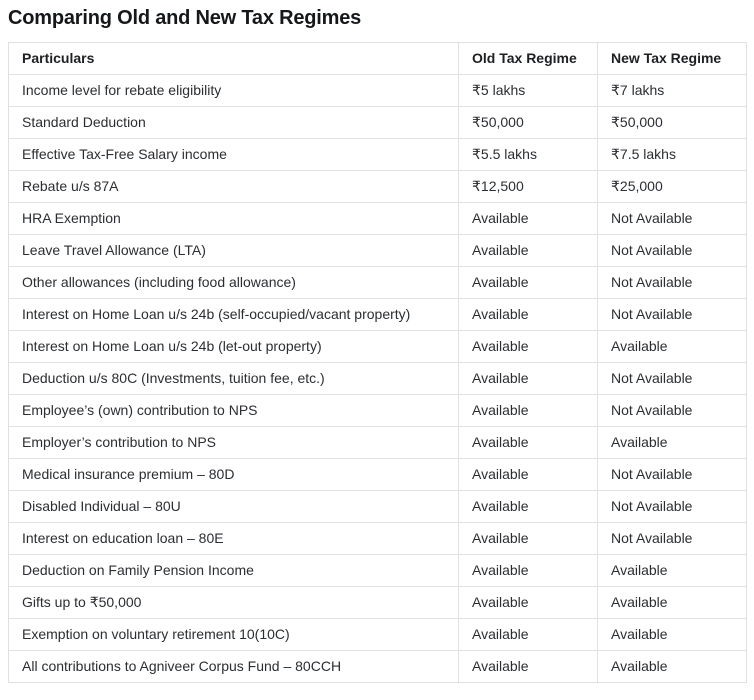 The image size is (754, 700). Describe the element at coordinates (672, 122) in the screenshot. I see `cell-new-tax-regime: ₹50,000` at that location.